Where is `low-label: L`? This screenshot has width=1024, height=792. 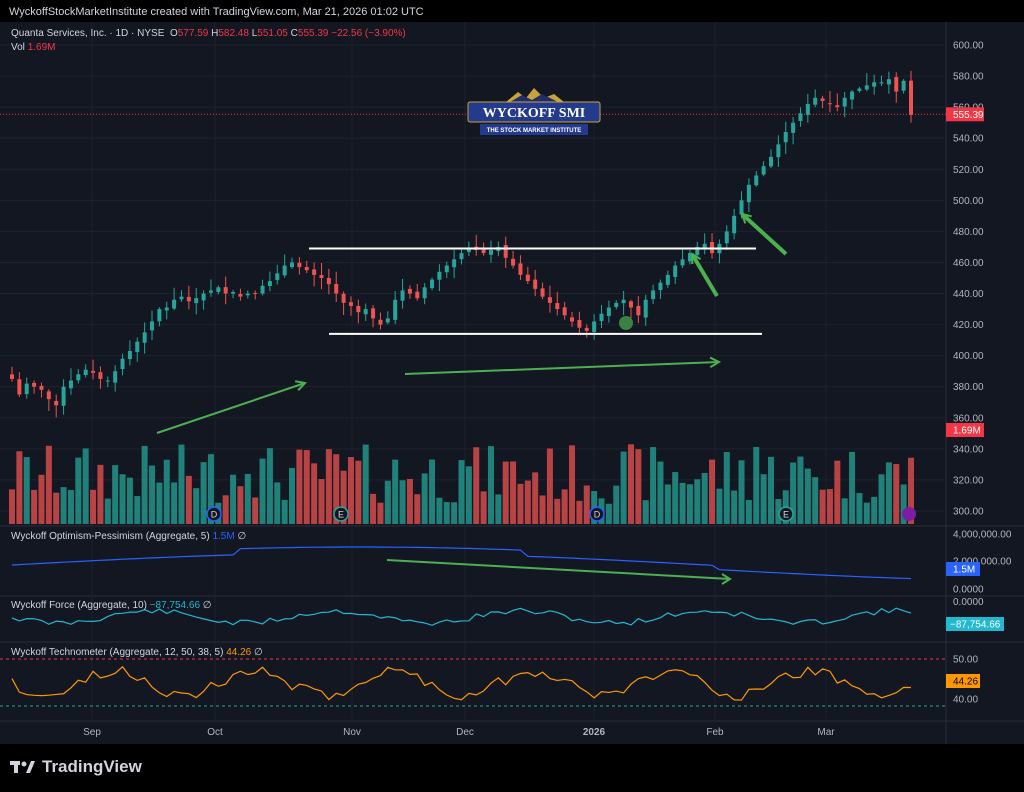
low-label: L is located at coordinates (254, 33).